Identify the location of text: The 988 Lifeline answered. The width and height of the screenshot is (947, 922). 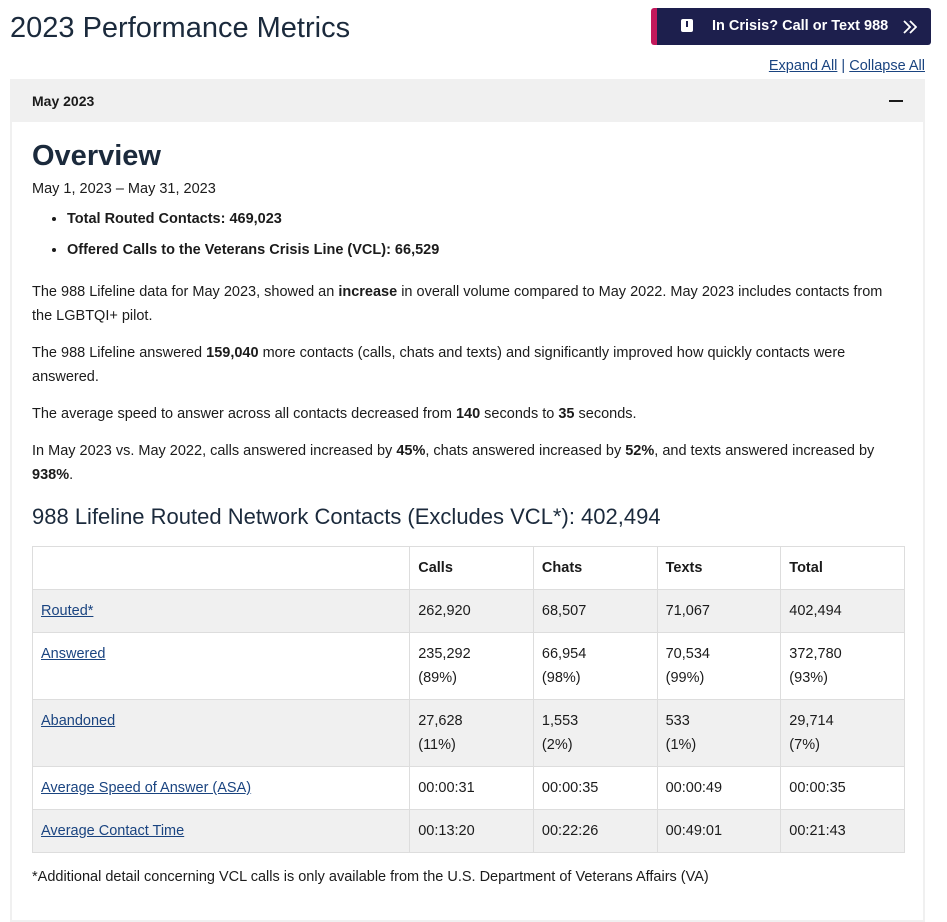
(119, 353).